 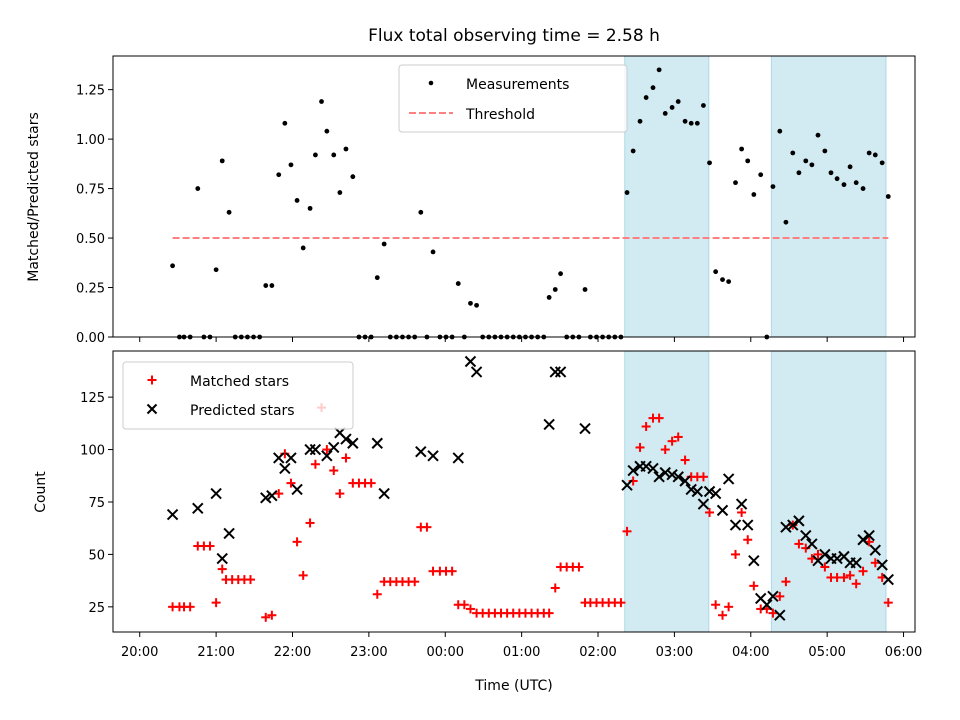 I want to click on bottom-y-ticks: 25 50 75 100 125, so click(x=96, y=503).